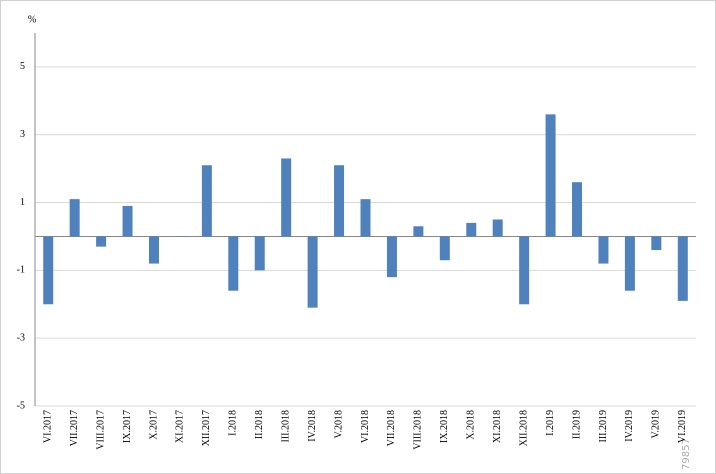 This screenshot has height=474, width=716. What do you see at coordinates (576, 424) in the screenshot?
I see `x-tick-label: II.2019` at bounding box center [576, 424].